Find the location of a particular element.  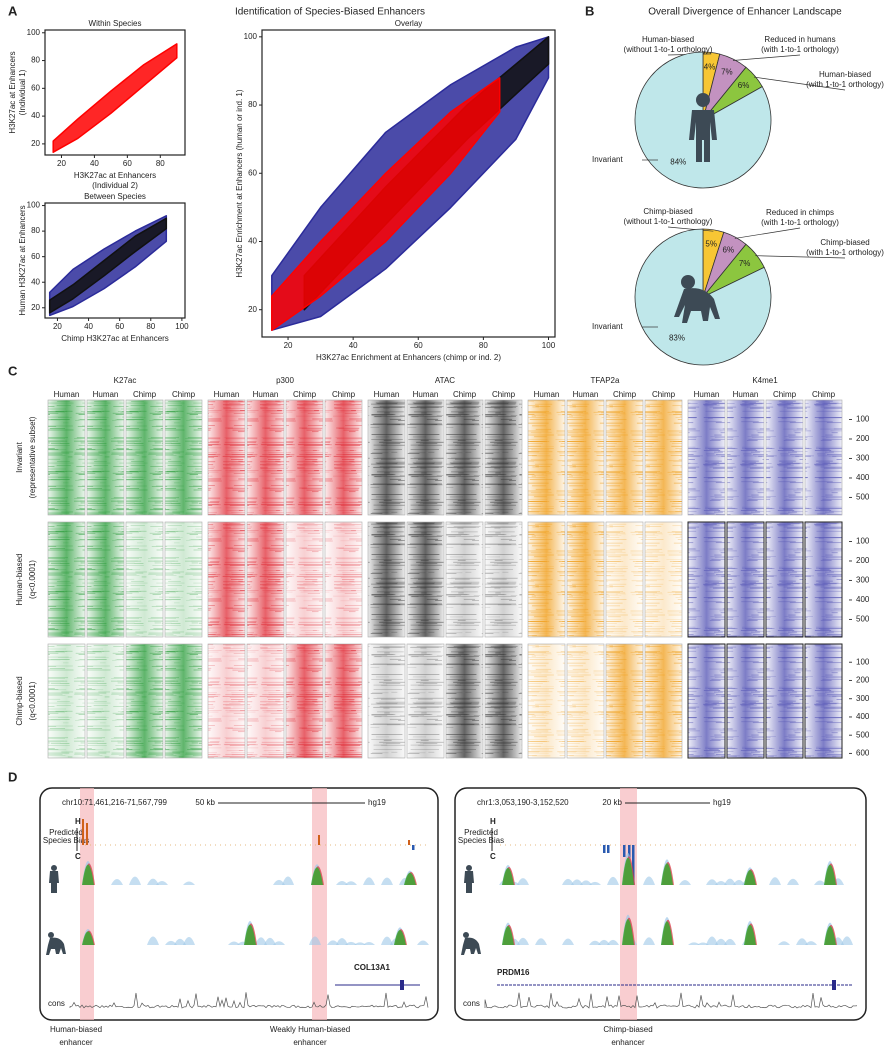

pie-category-label: Human-biased is located at coordinates (845, 74).